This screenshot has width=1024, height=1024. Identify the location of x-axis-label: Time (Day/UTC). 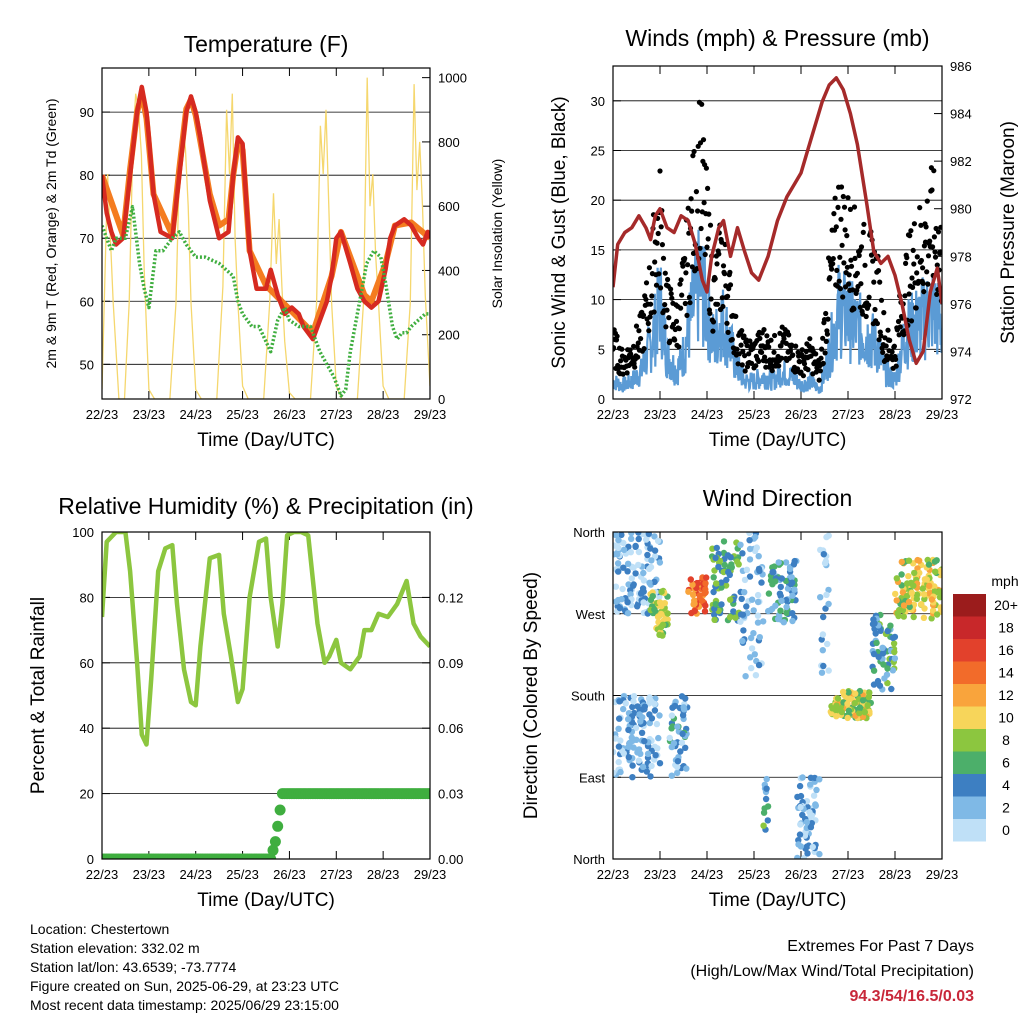
(266, 900).